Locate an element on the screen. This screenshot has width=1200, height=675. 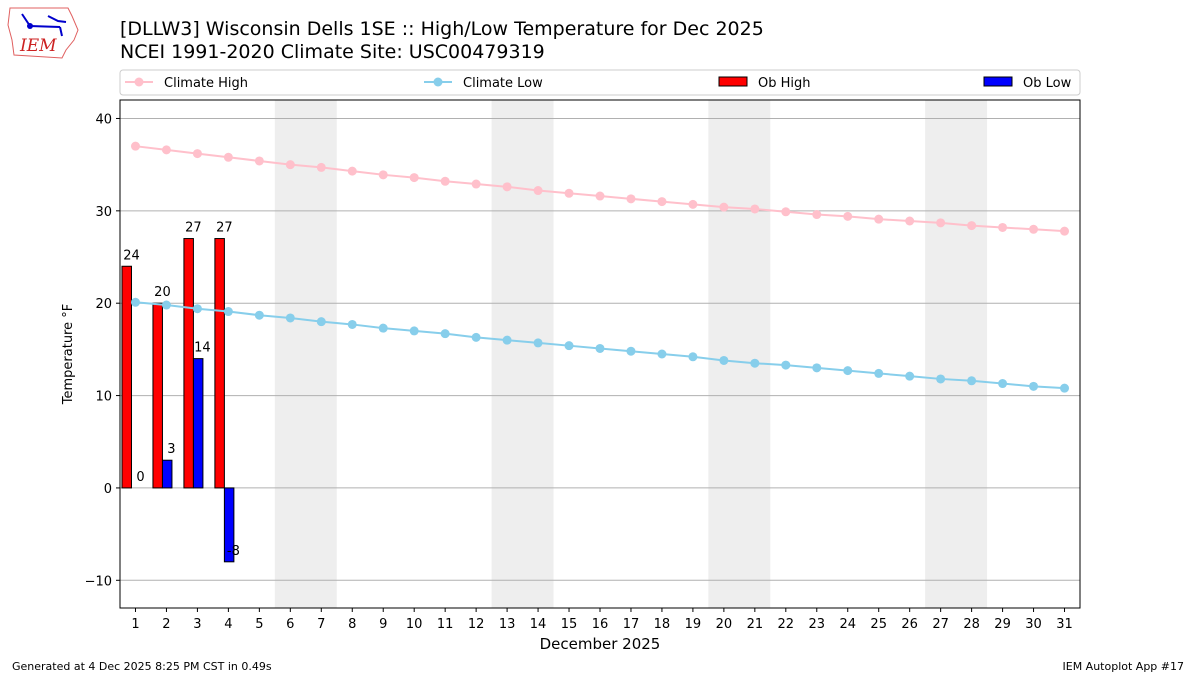
svg-text: IEM is located at coordinates (38, 46).